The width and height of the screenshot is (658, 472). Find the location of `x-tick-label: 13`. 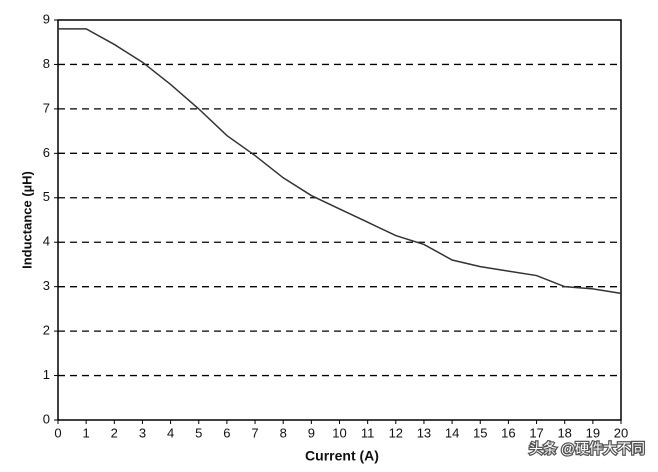

x-tick-label: 13 is located at coordinates (424, 432).